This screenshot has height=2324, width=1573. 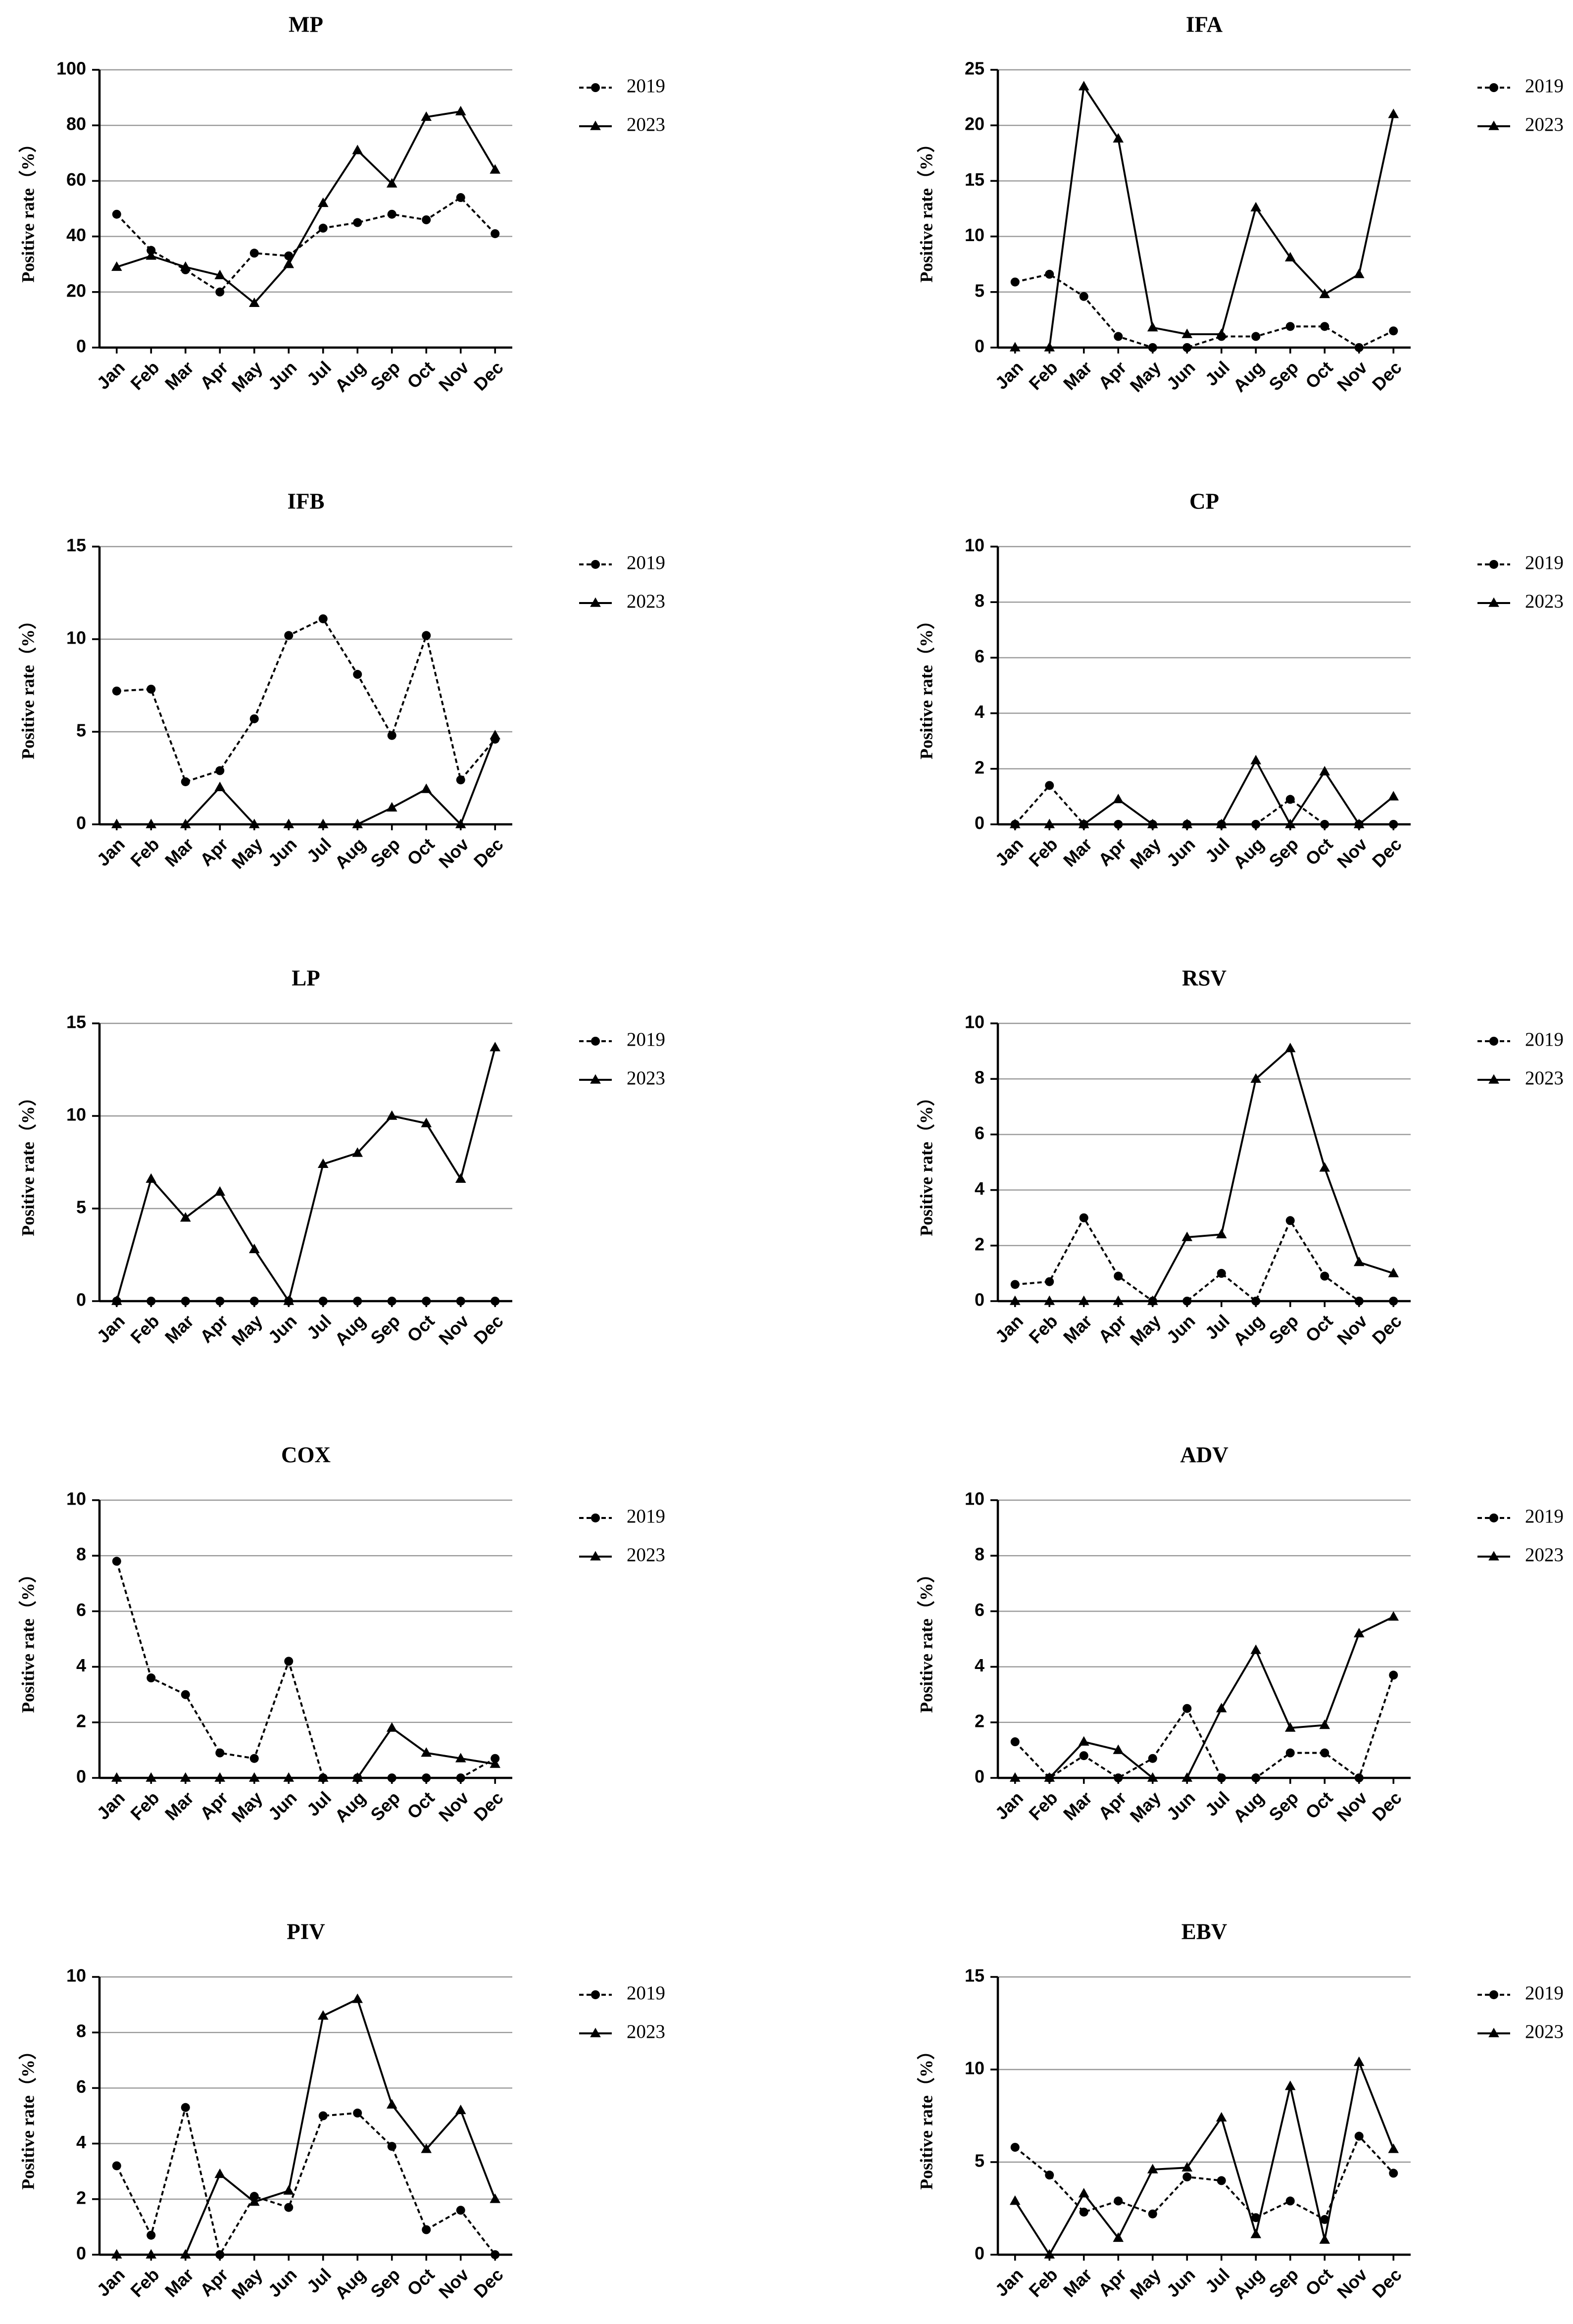 I want to click on y-tick-label: 15, so click(x=974, y=179).